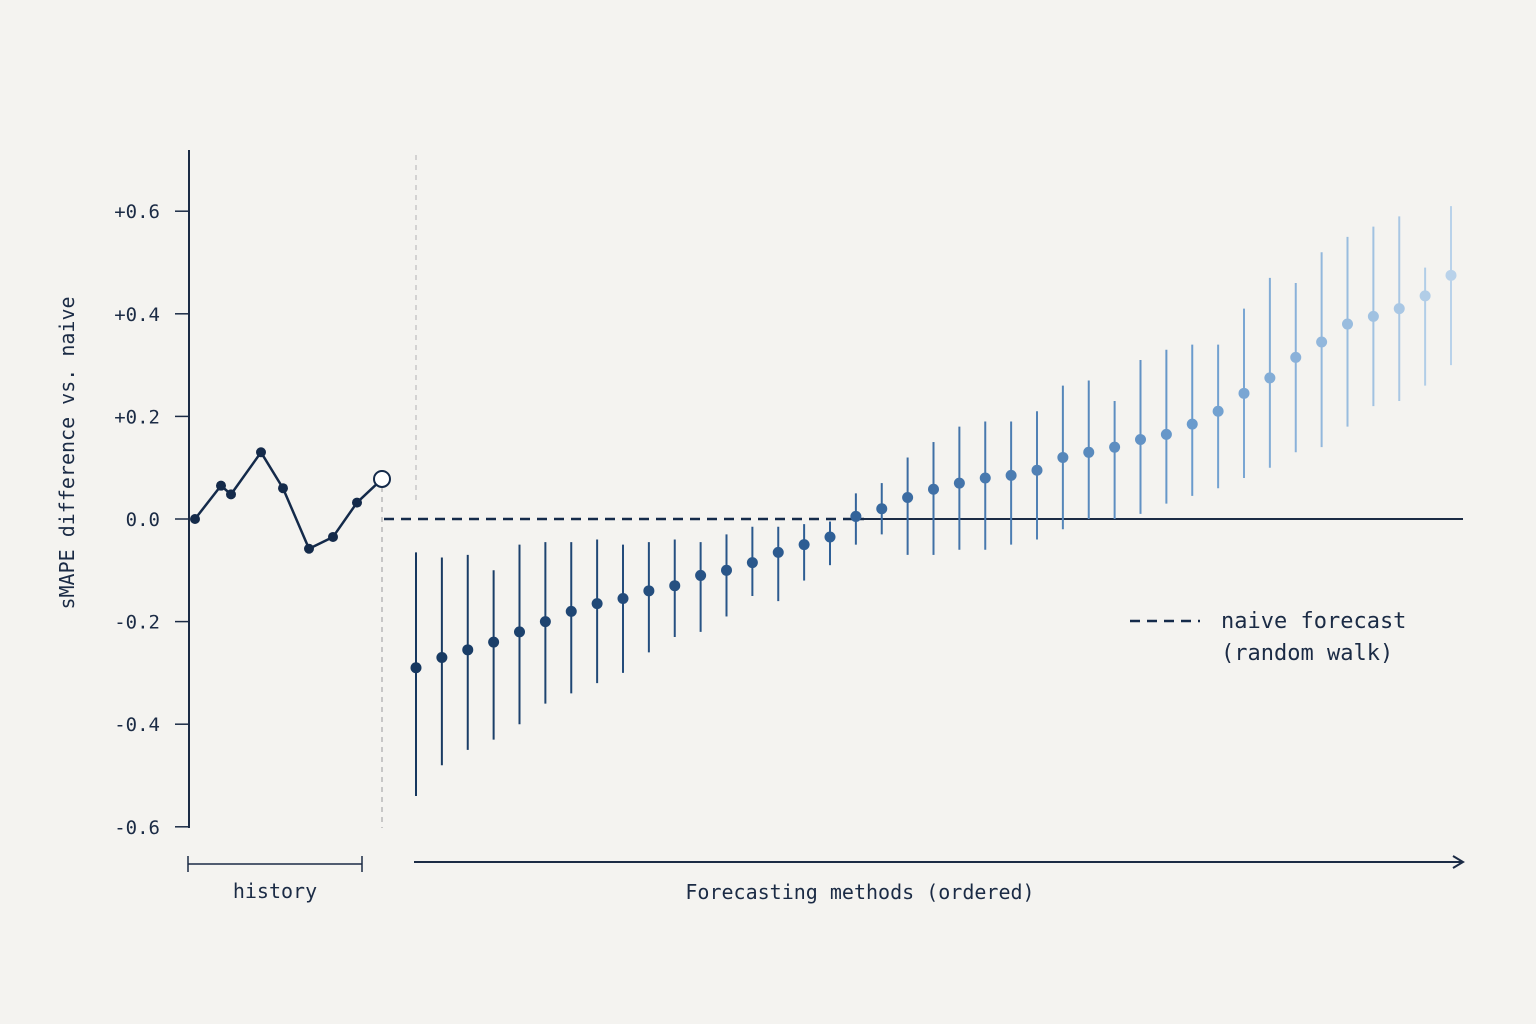  What do you see at coordinates (290, 500) in the screenshot?
I see `history-series` at bounding box center [290, 500].